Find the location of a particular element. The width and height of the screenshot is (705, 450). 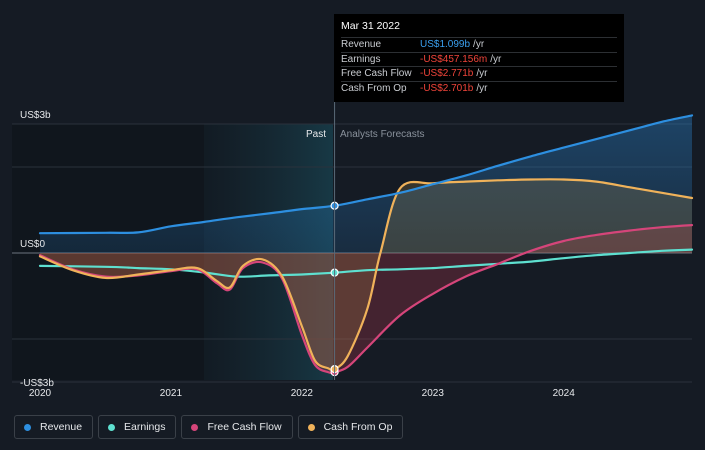

tooltip-row-cash-from-op: Cash From Op -US$2.701b /yr is located at coordinates (479, 88).